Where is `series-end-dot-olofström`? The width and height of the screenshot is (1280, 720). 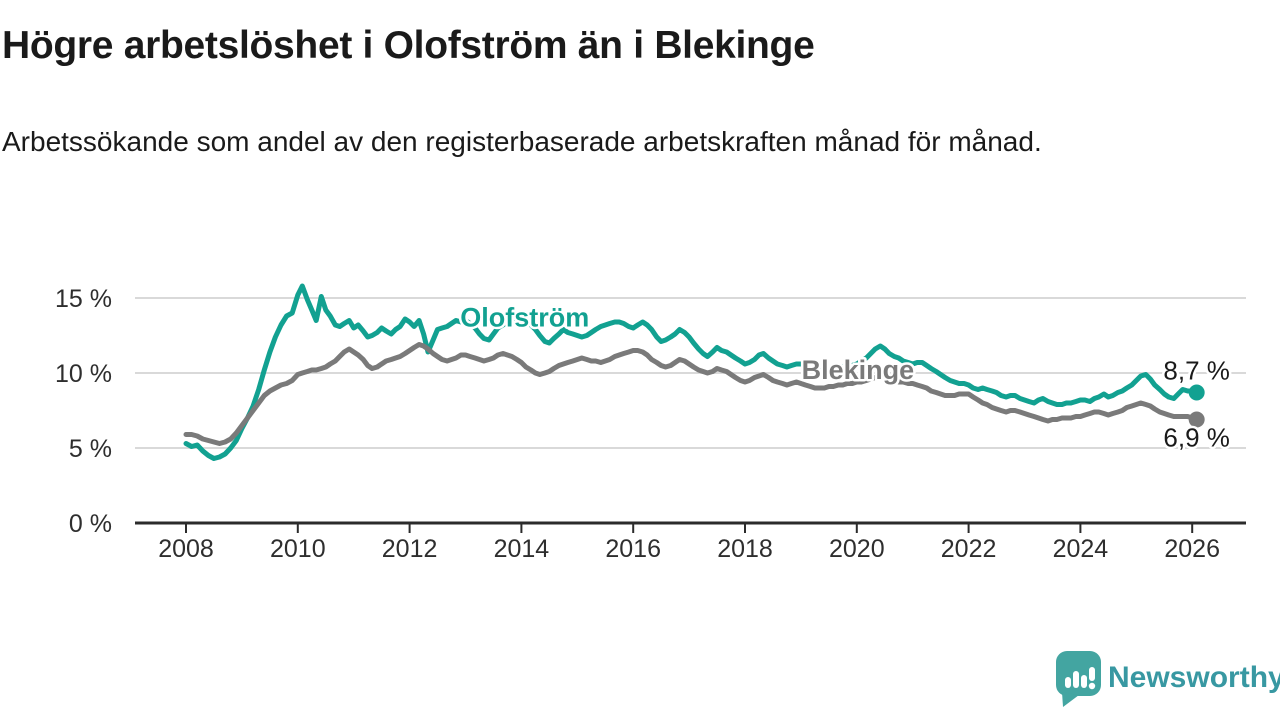
series-end-dot-olofström is located at coordinates (1196, 392).